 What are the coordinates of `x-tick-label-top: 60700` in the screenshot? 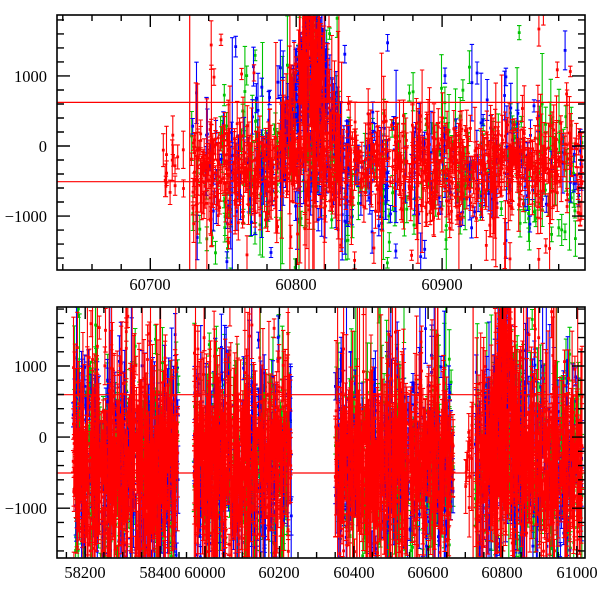 It's located at (149, 284).